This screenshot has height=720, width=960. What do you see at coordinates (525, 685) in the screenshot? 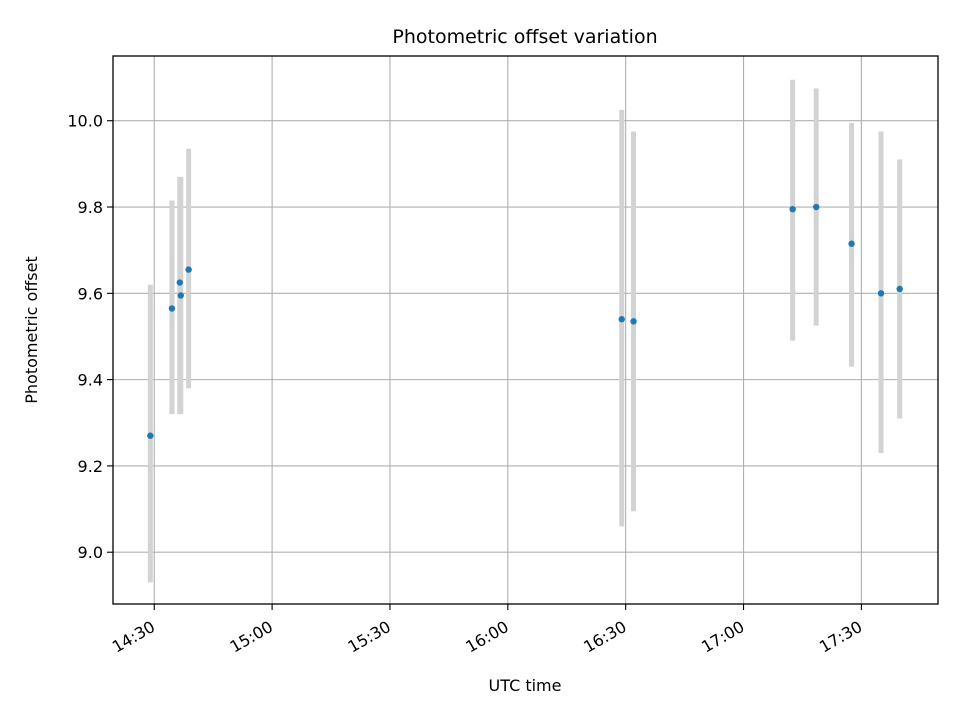
I see `x-axis-label: UTC time` at bounding box center [525, 685].